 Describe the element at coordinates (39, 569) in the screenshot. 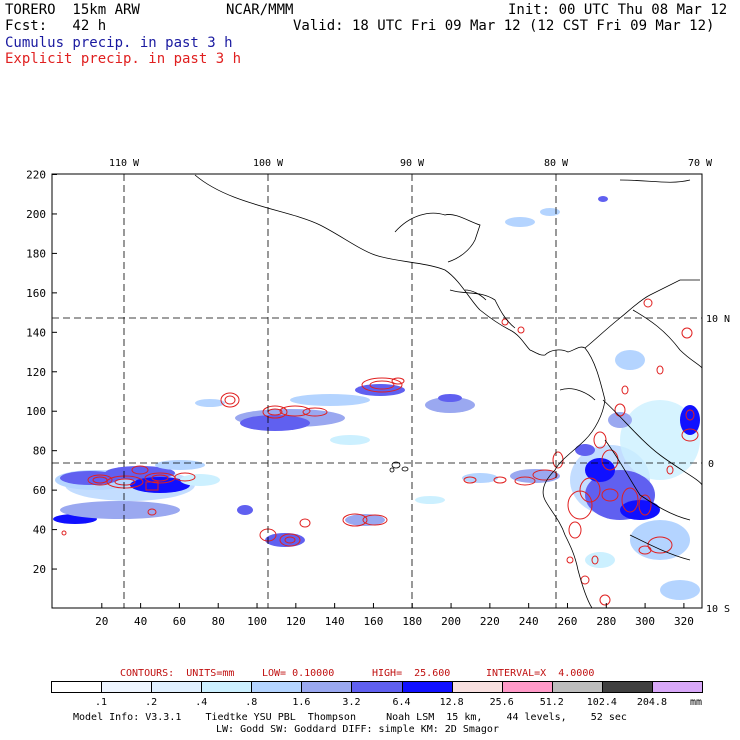

I see `y-tick-label: 20` at that location.